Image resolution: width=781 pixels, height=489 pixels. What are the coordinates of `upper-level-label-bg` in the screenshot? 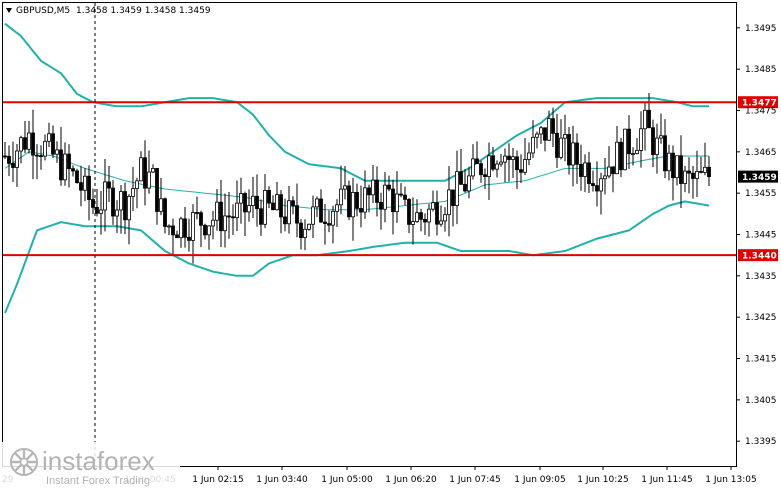 It's located at (758, 102).